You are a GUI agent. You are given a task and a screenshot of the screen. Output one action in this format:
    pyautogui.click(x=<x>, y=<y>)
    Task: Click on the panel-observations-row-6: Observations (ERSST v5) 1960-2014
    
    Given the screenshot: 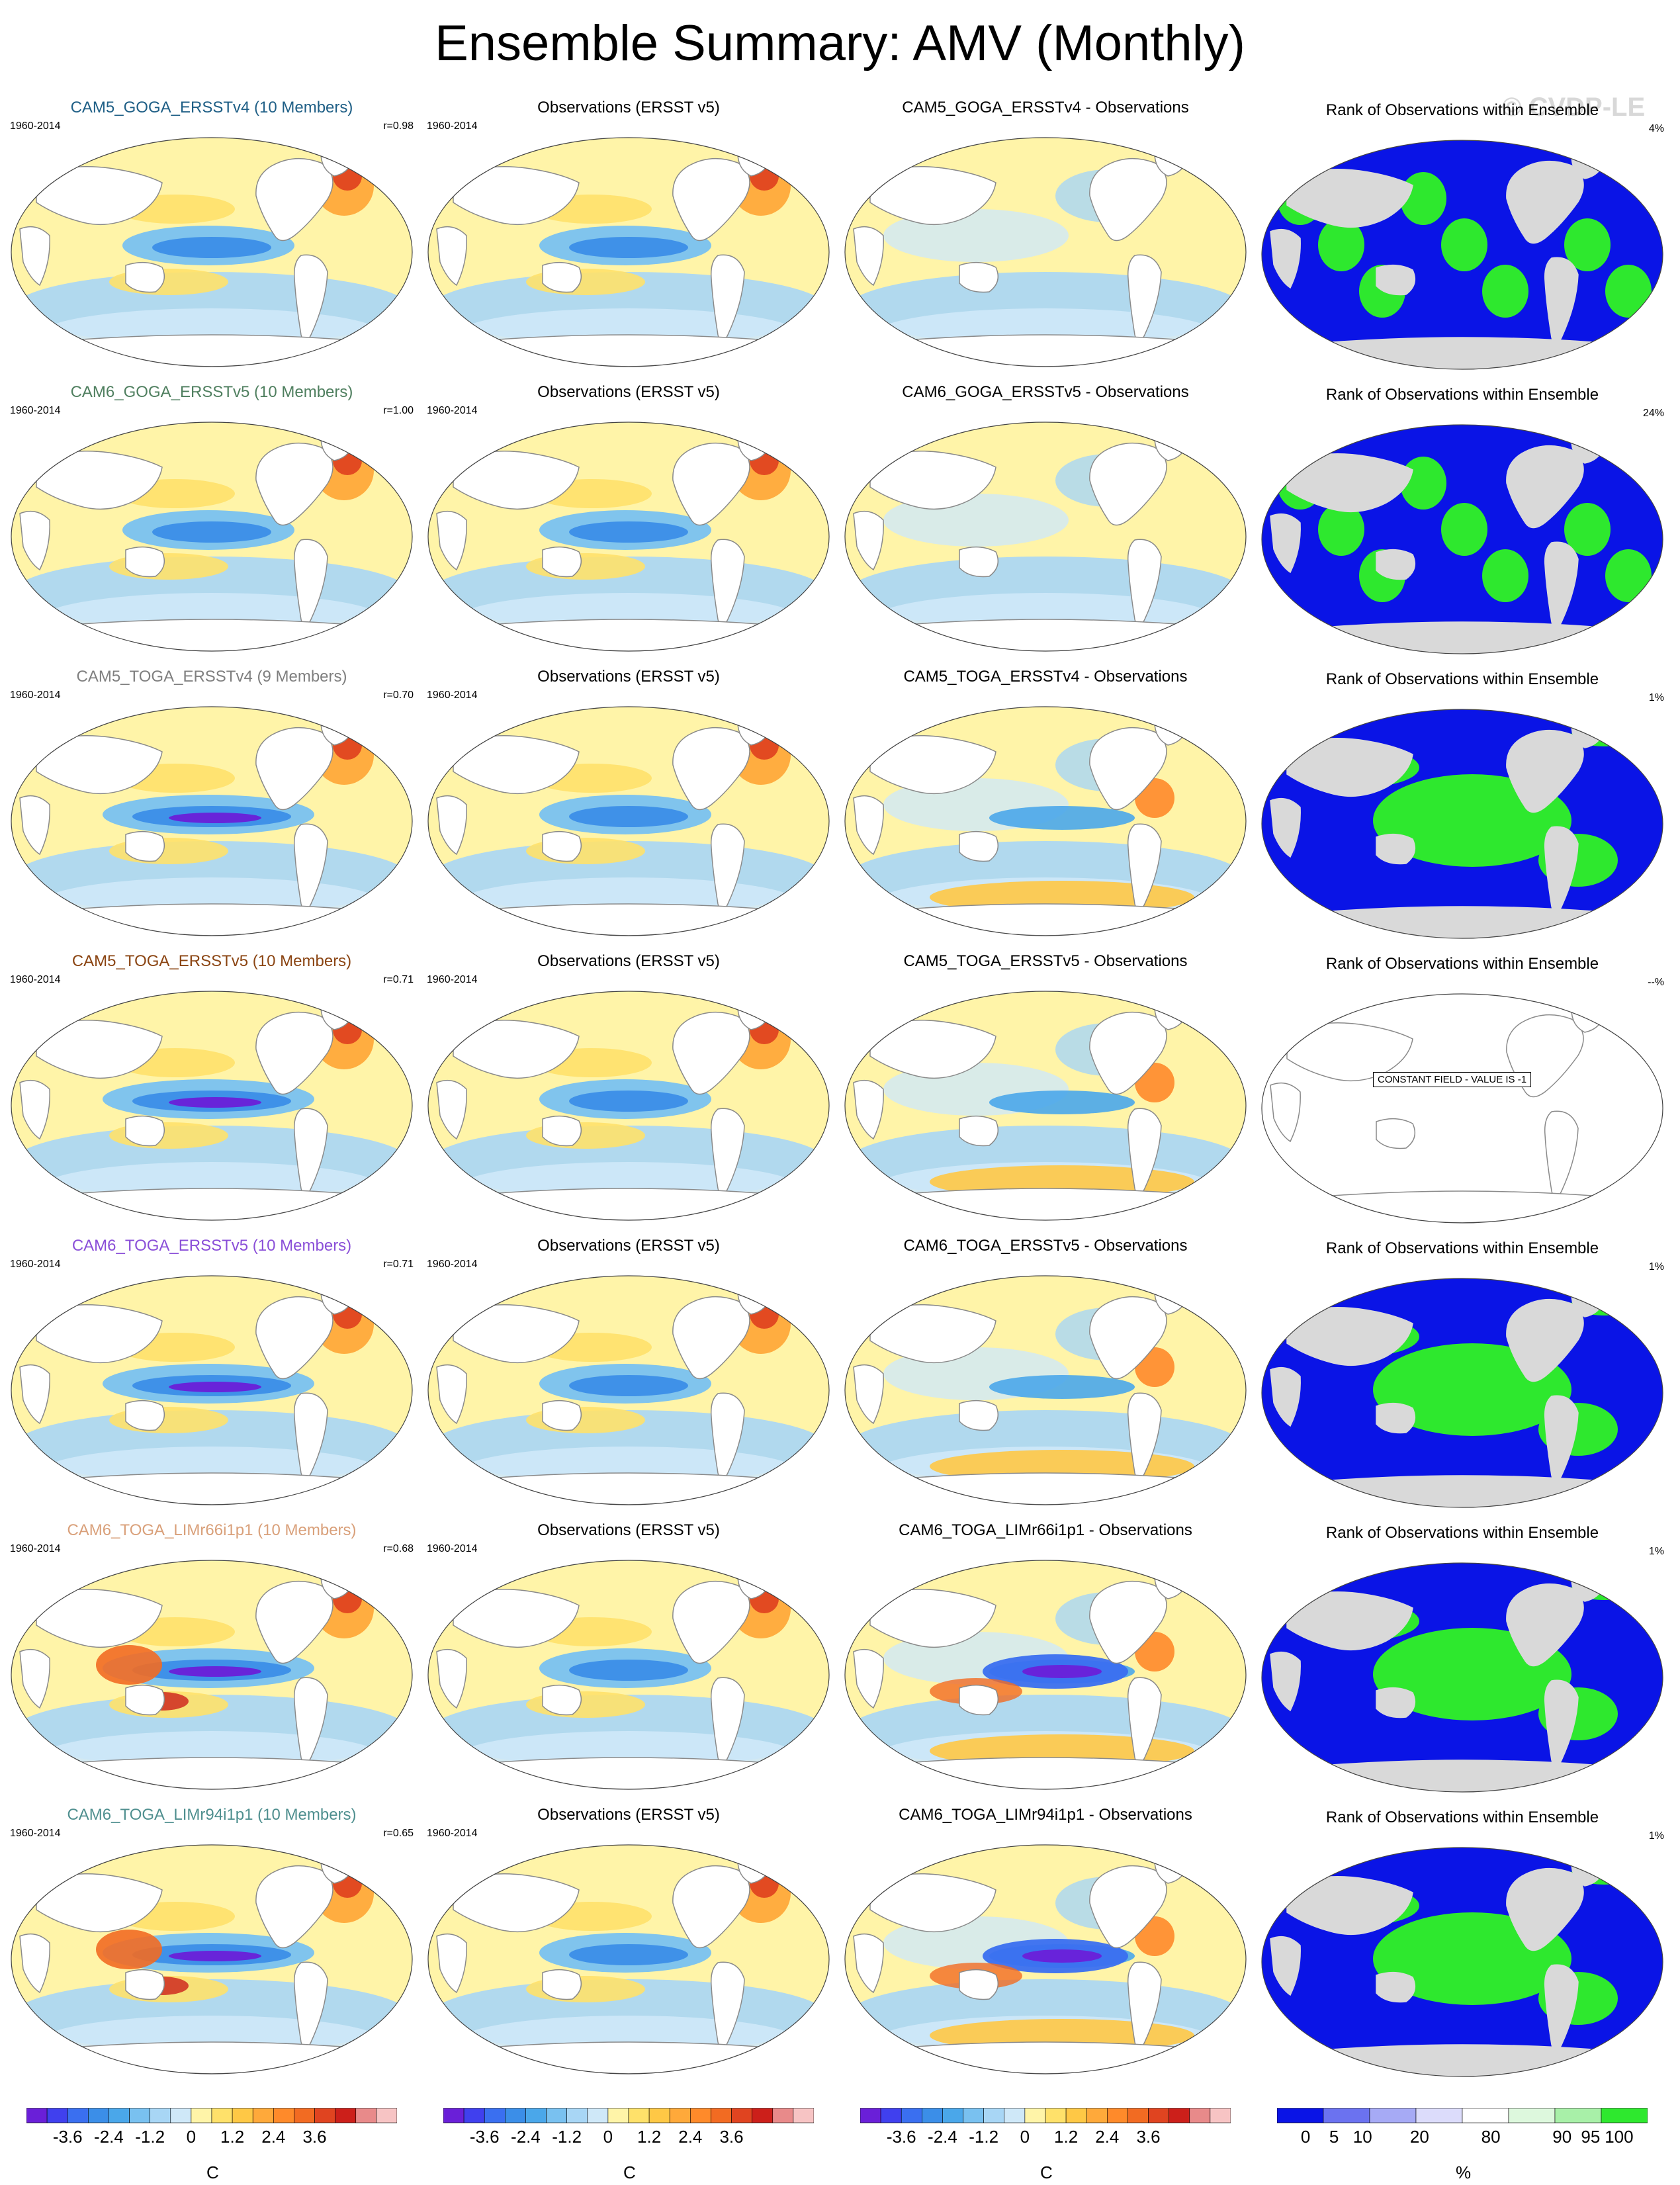 What is the action you would take?
    pyautogui.click(x=628, y=1660)
    